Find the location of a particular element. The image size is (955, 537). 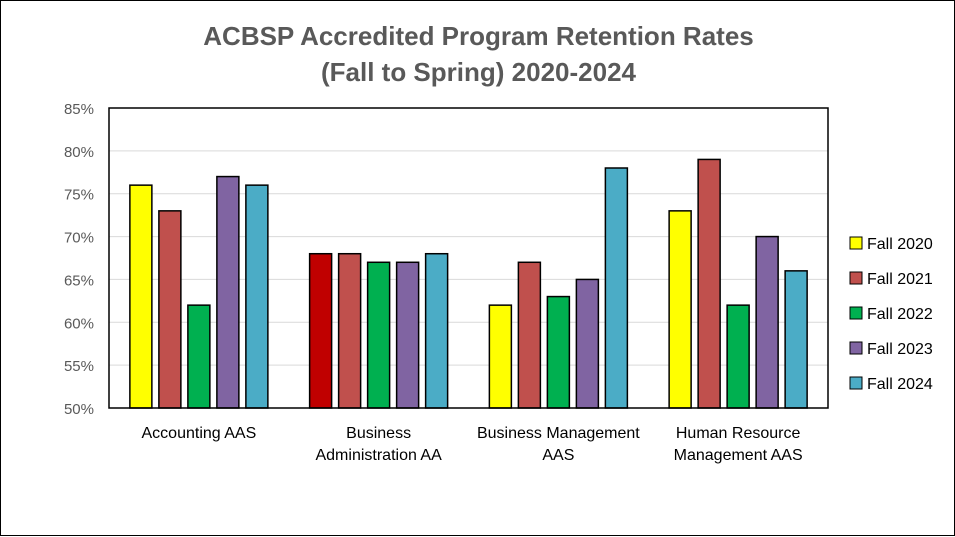

x-category-label: Management AAS is located at coordinates (738, 455).